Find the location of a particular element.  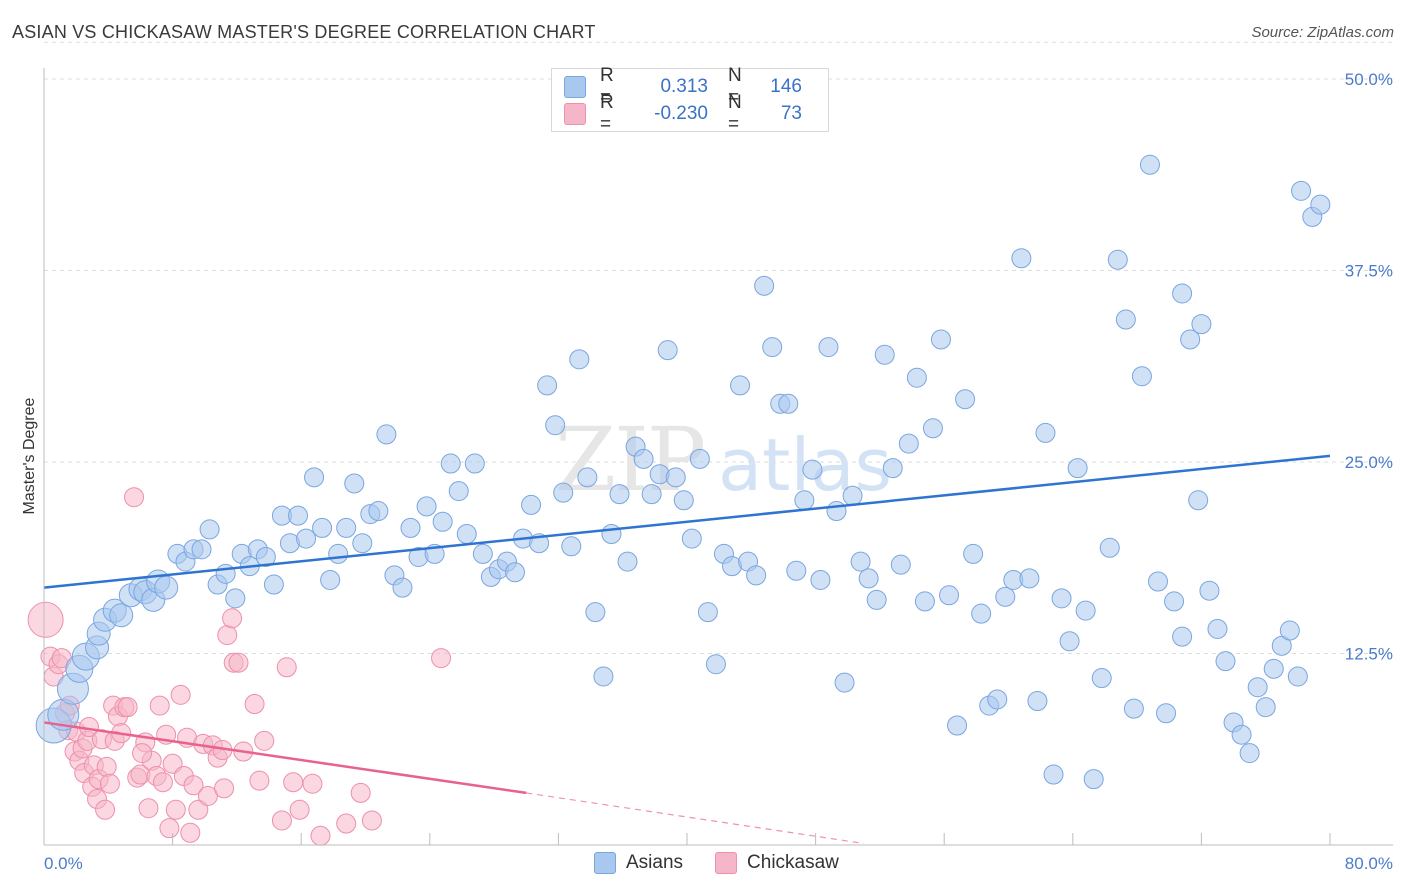

legend-n-value: 73 is located at coordinates (791, 113).